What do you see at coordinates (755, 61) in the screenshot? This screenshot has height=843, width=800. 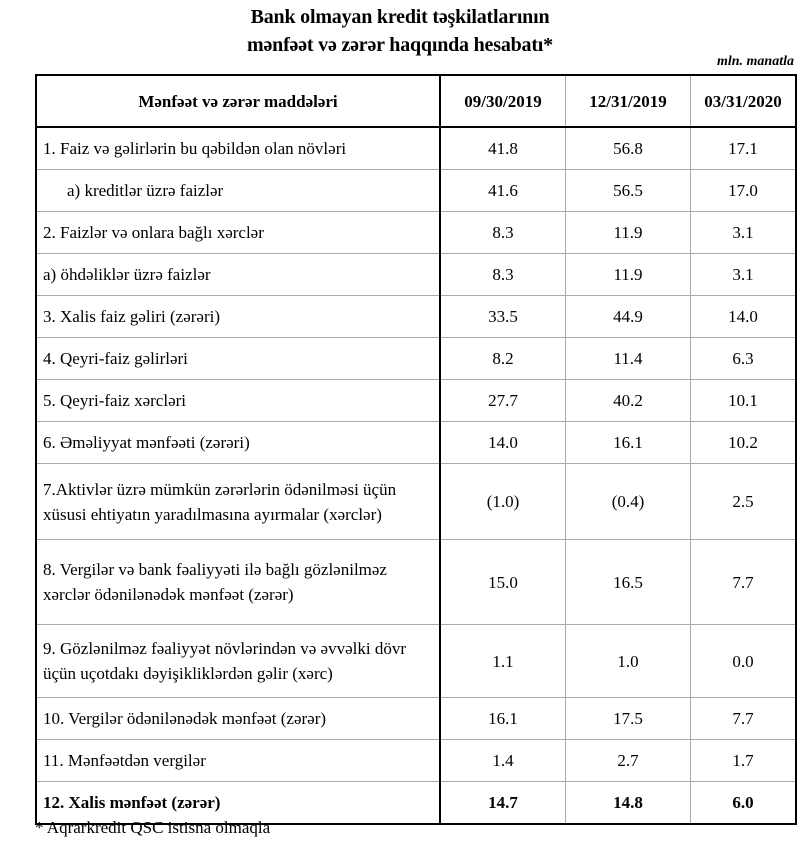 I see `unit-label: mln. manatla` at bounding box center [755, 61].